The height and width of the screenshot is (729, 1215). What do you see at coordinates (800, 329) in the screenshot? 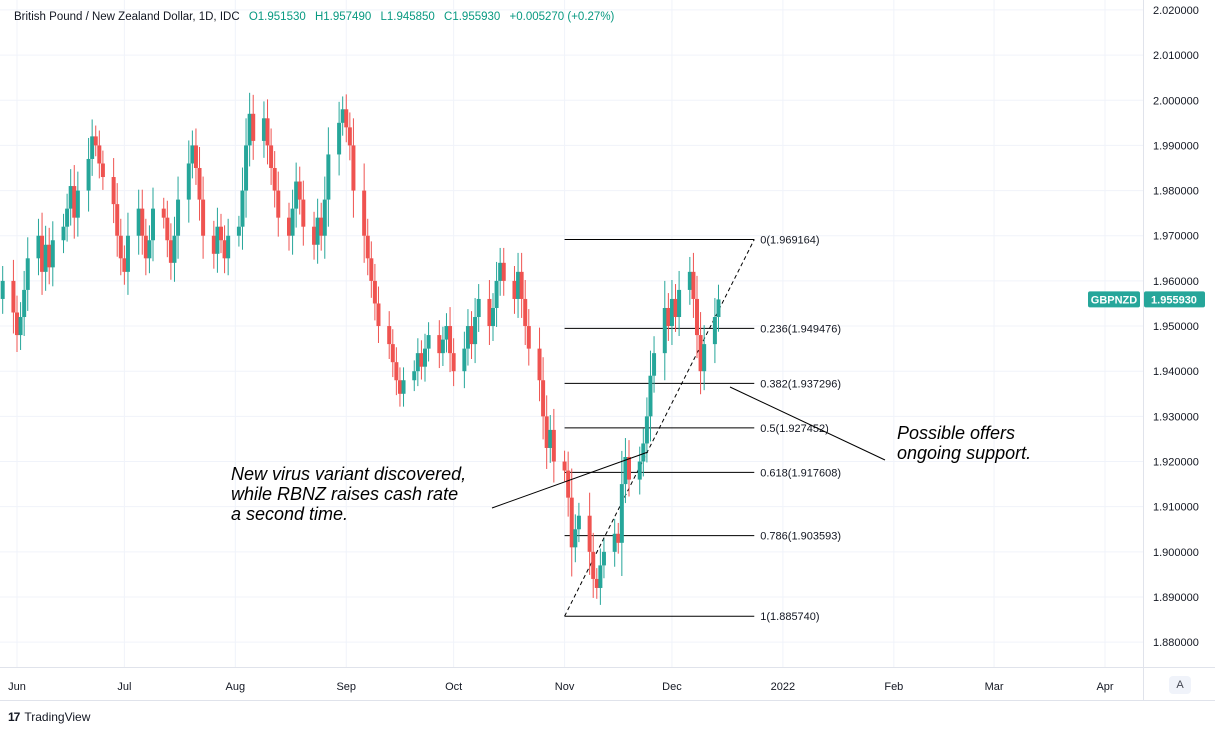
I see `fib-level-label: 0.236(1.949476)` at bounding box center [800, 329].